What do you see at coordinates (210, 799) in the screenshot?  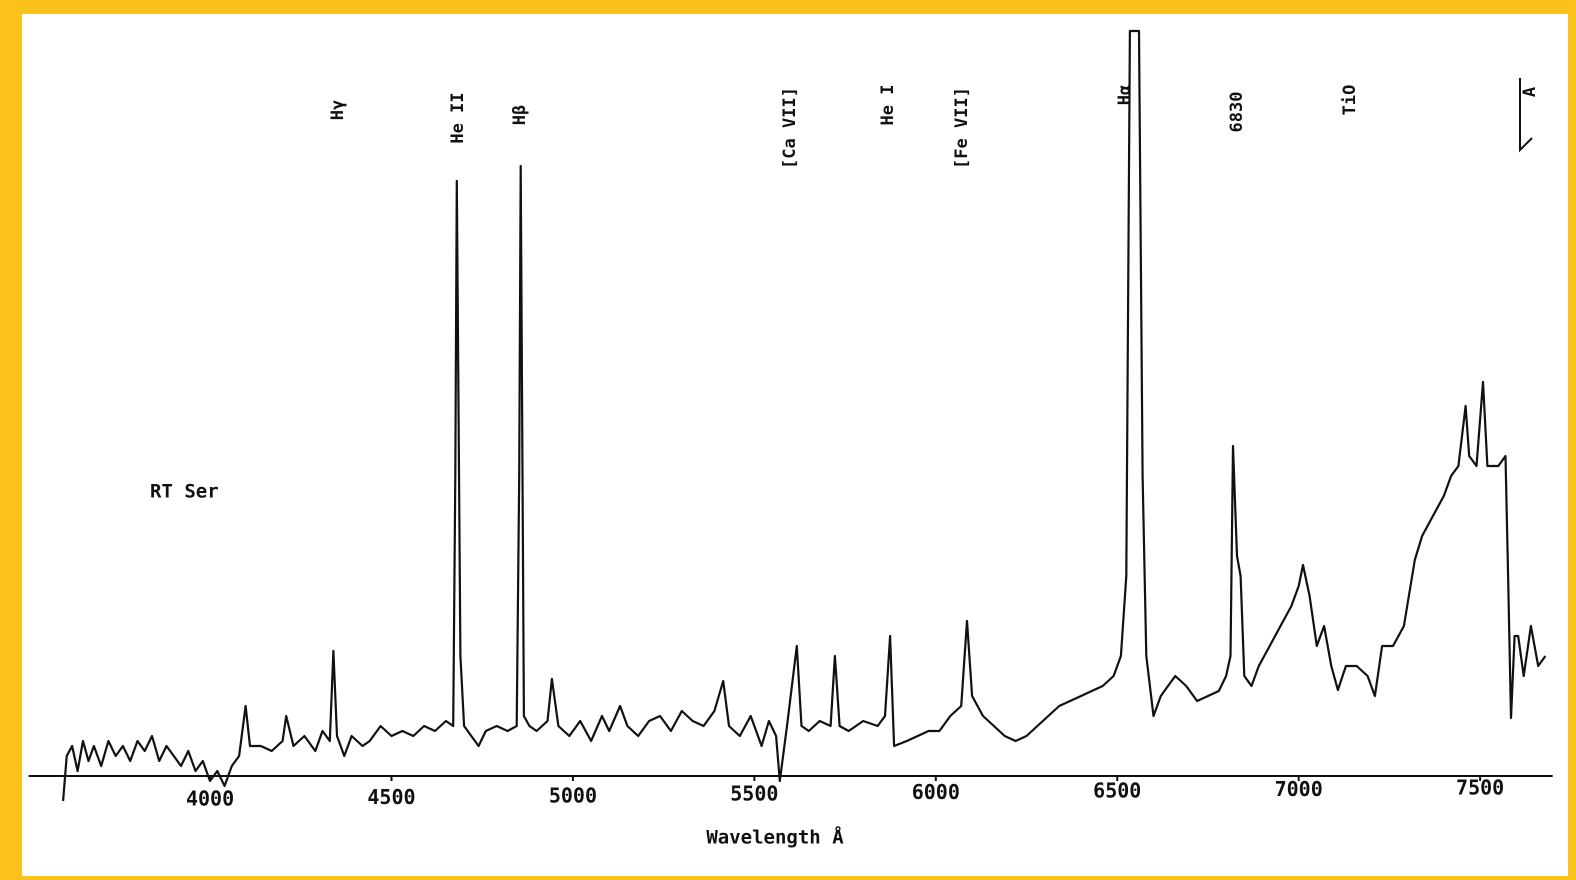 I see `x-tick-label: 4000` at bounding box center [210, 799].